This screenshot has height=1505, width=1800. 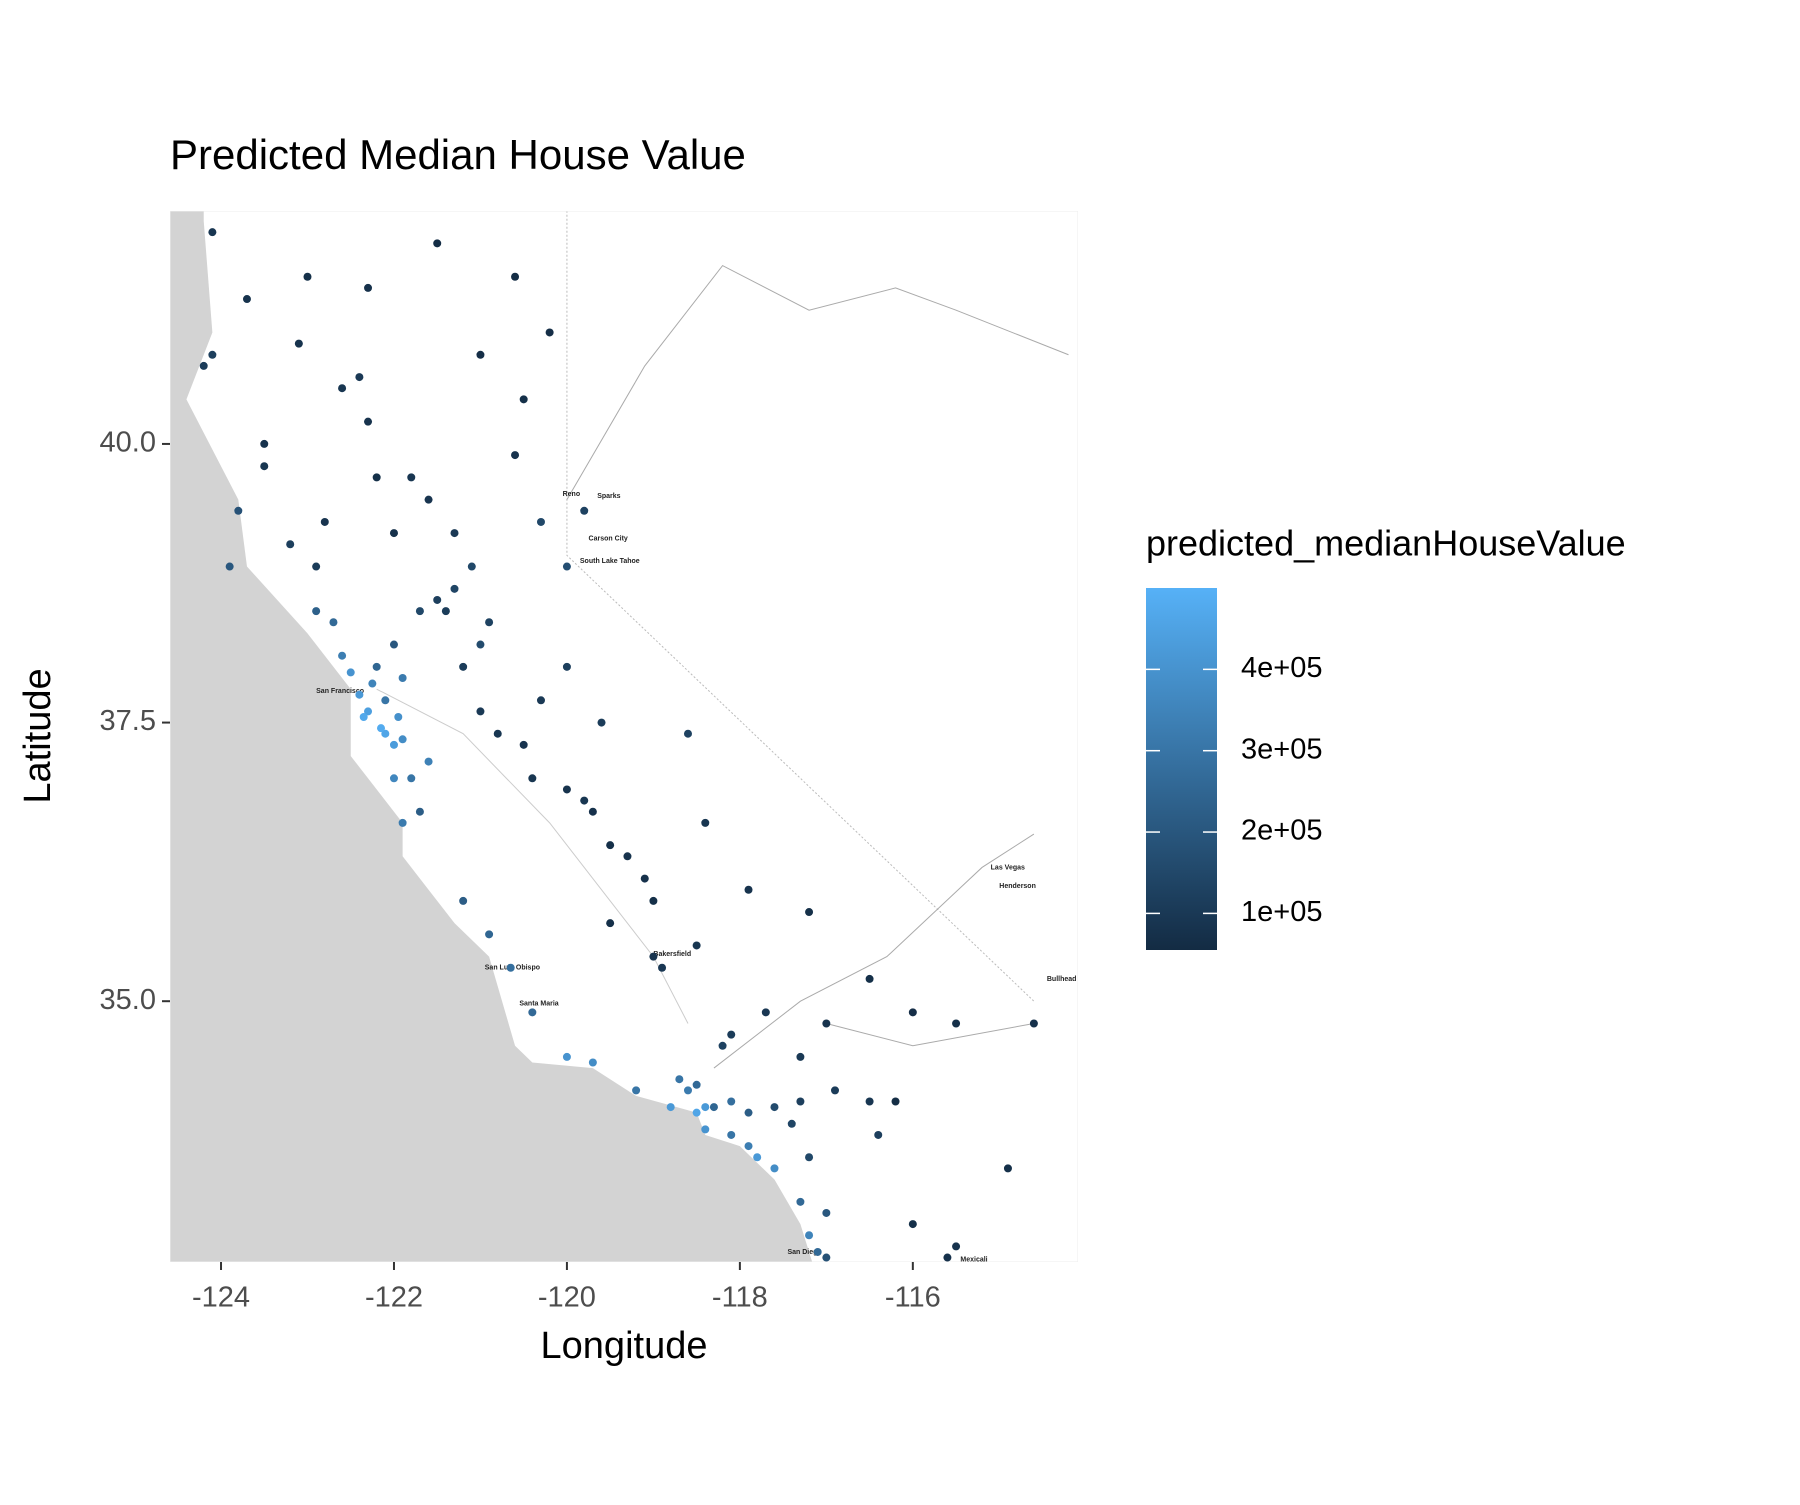 I want to click on legend-label: 1e+05, so click(x=1281, y=912).